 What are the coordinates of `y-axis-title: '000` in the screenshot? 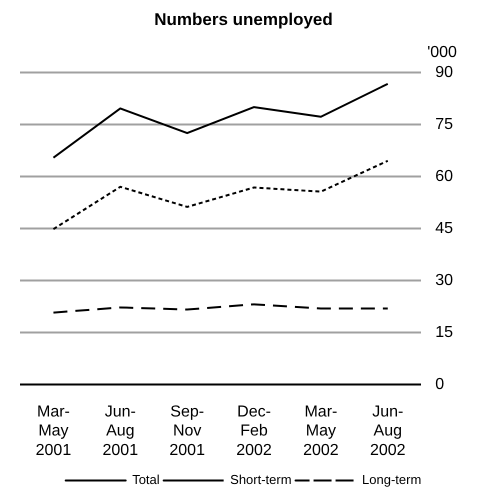 It's located at (442, 52).